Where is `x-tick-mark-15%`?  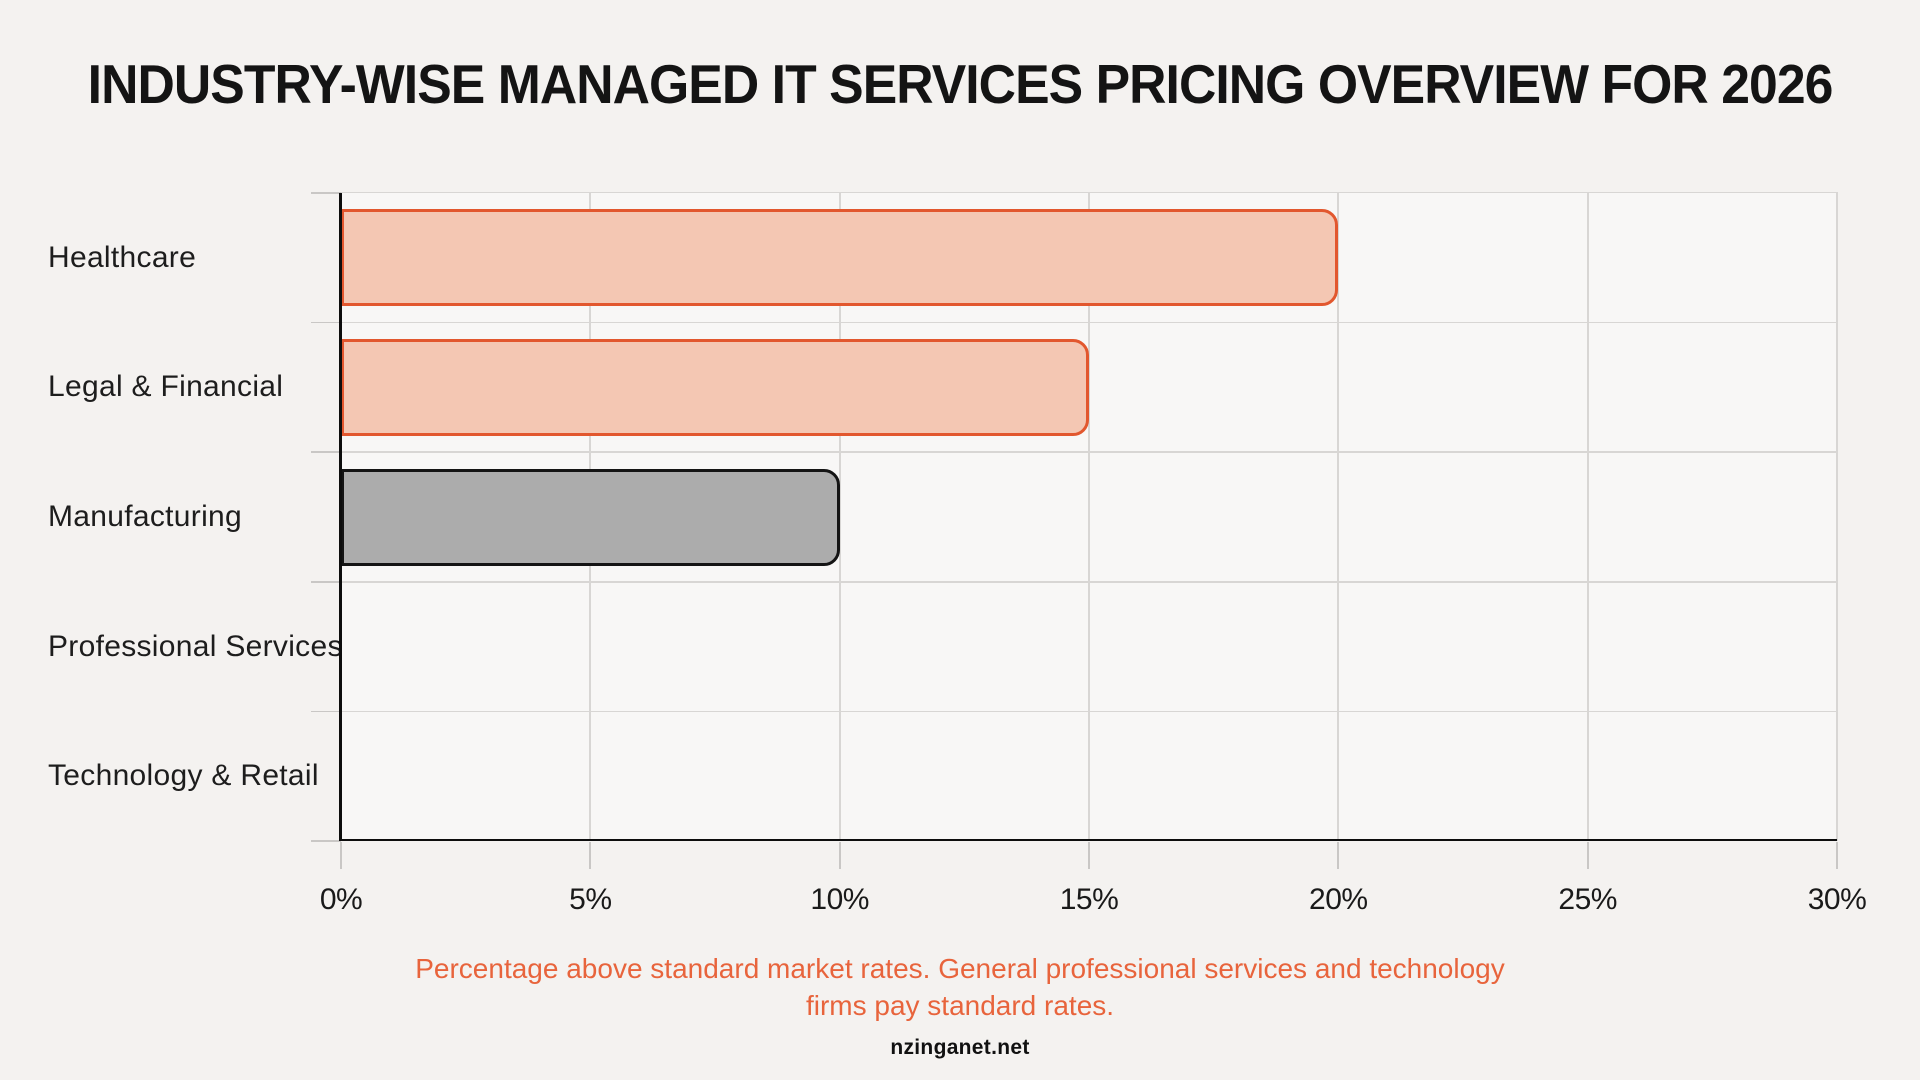 x-tick-mark-15% is located at coordinates (1089, 855).